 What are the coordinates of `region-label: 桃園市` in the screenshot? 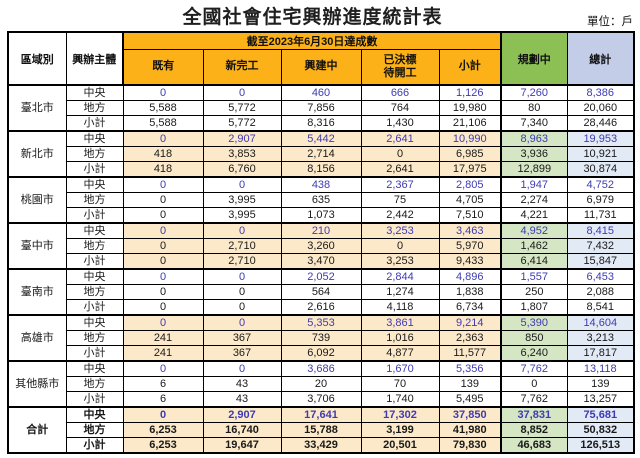 It's located at (37, 200).